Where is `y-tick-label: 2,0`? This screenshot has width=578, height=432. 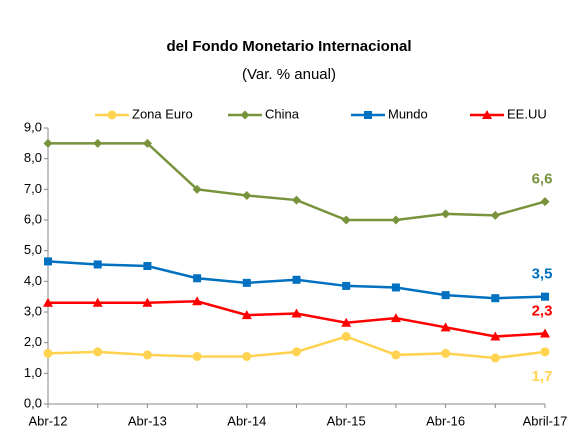 y-tick-label: 2,0 is located at coordinates (33, 341).